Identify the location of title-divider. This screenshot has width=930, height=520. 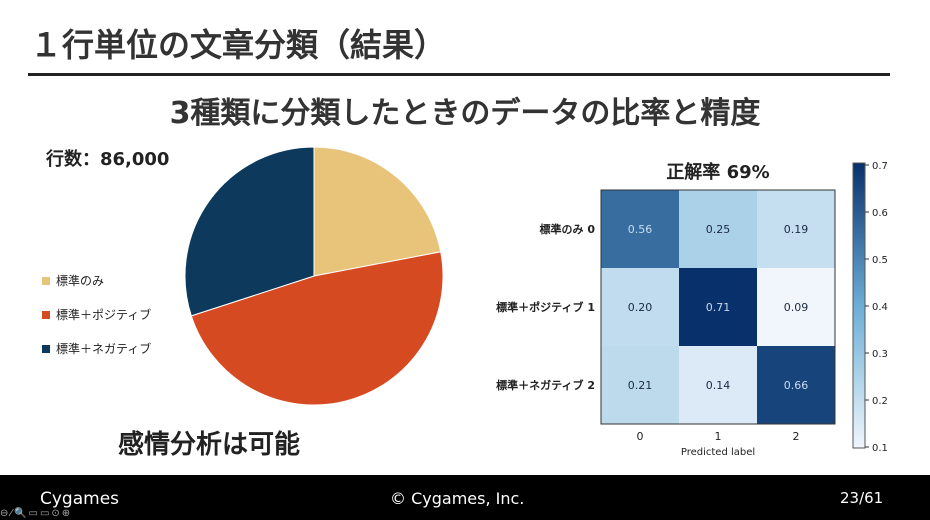
(459, 74).